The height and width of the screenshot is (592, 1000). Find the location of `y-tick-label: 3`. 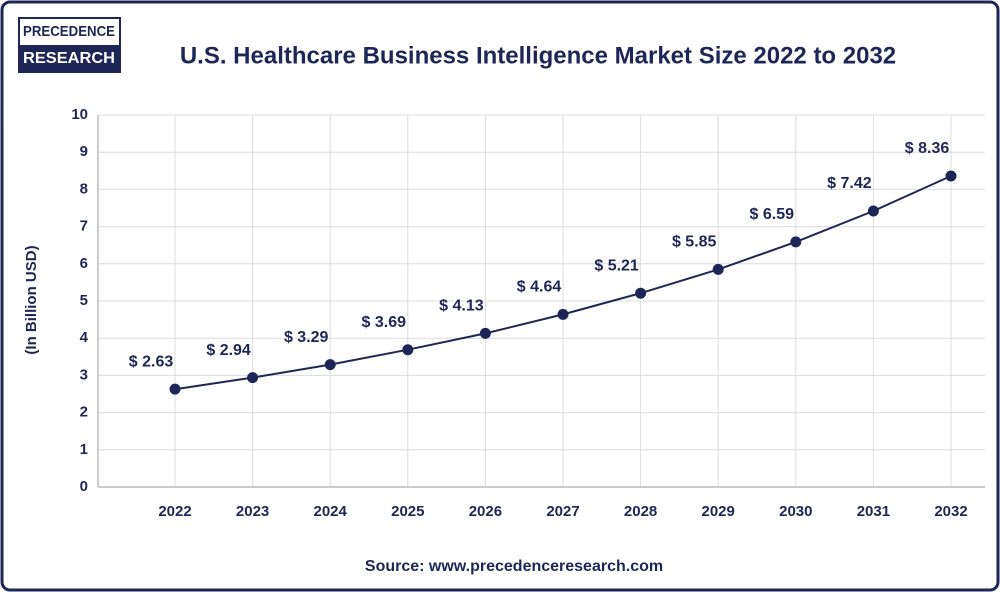

y-tick-label: 3 is located at coordinates (84, 374).